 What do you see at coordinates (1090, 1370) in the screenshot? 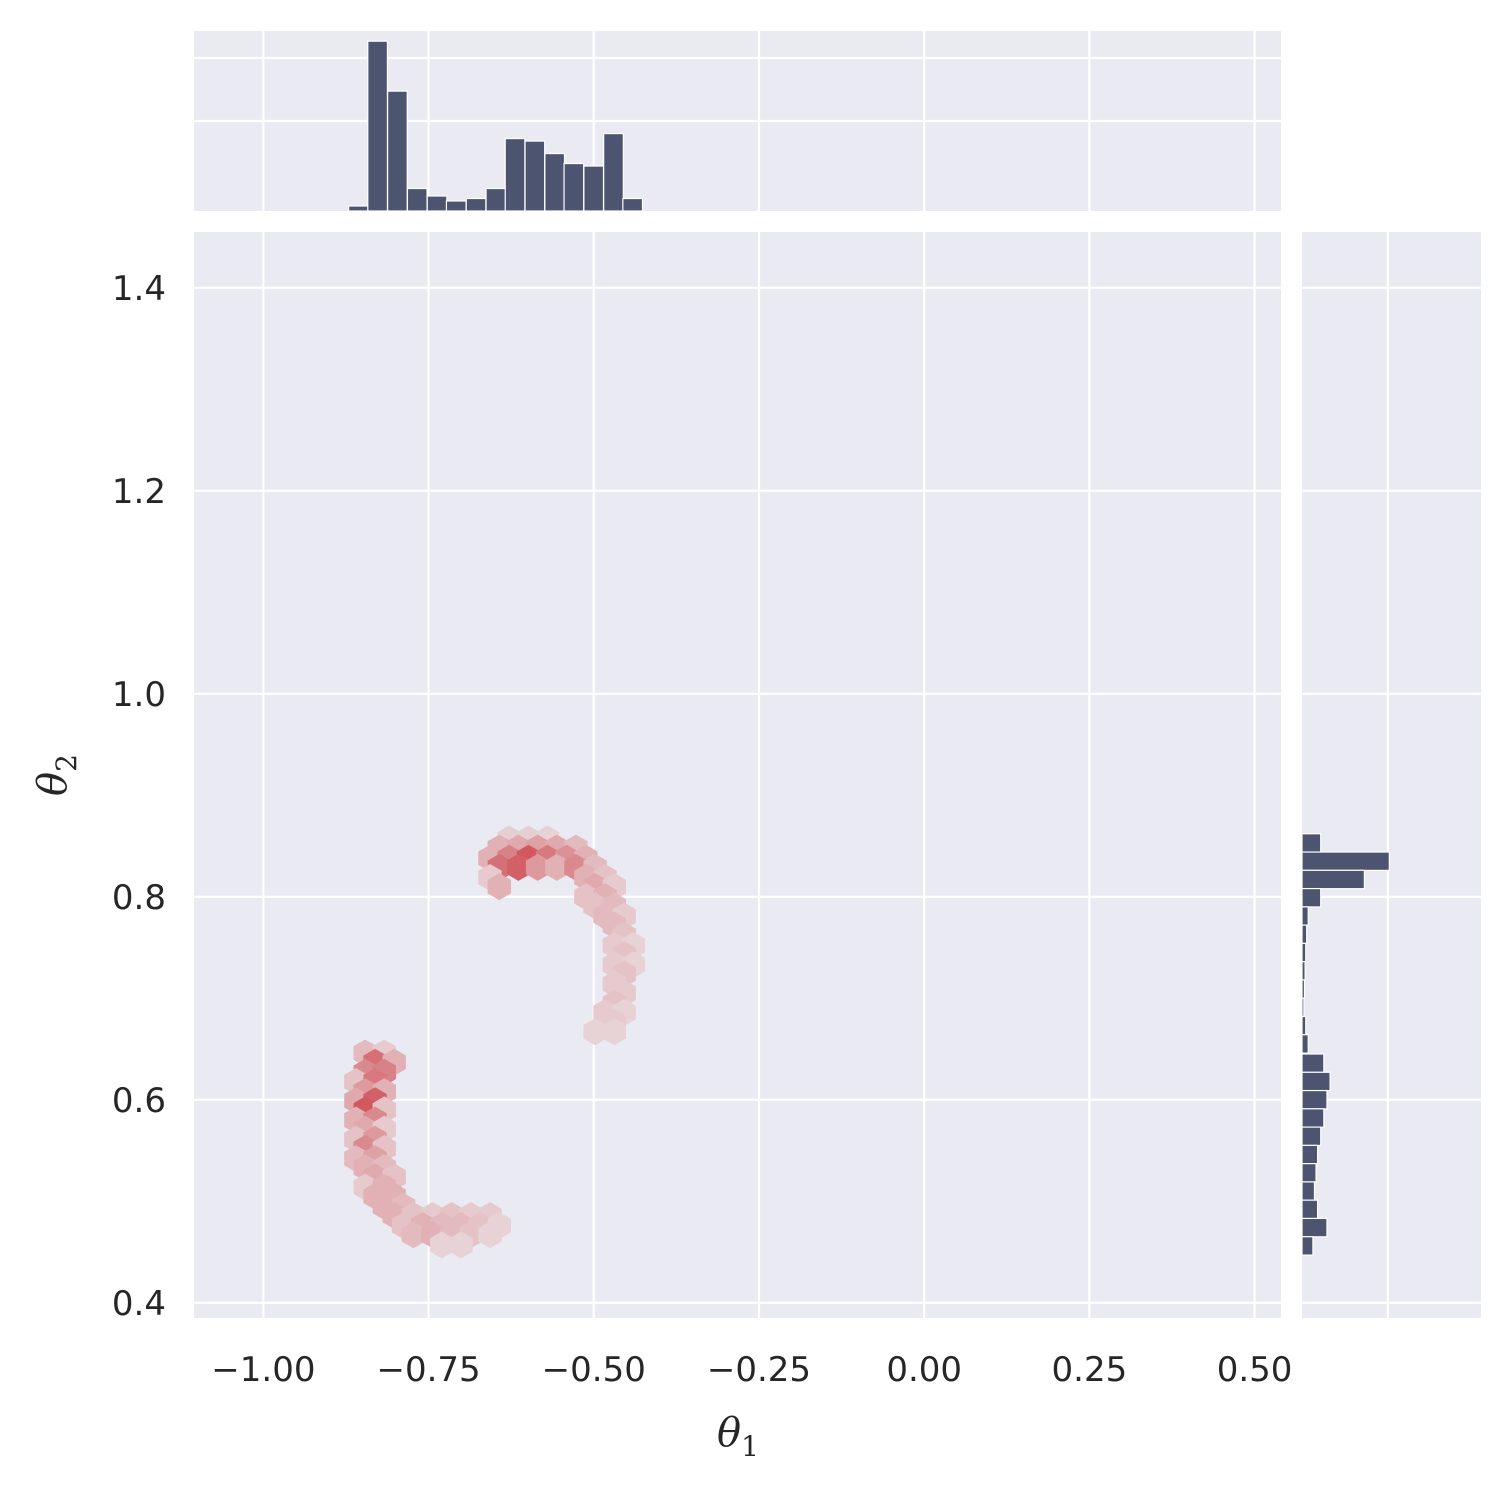
I see `x-tick-label: 0.25` at bounding box center [1090, 1370].